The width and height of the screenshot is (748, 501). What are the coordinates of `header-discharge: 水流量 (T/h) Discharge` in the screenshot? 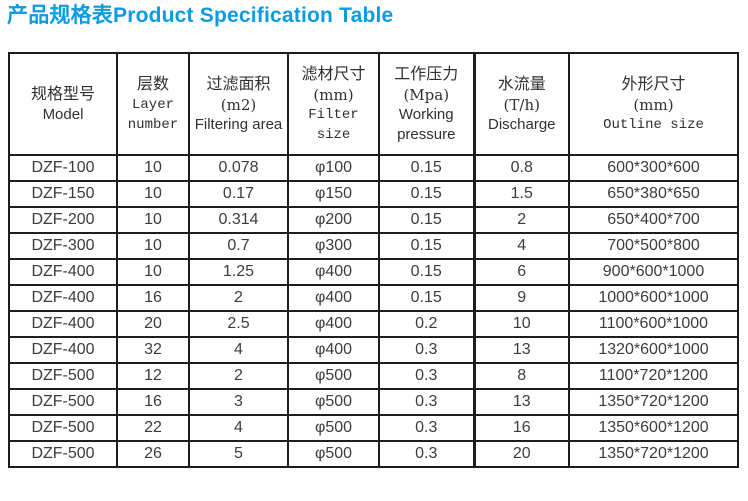 It's located at (521, 104).